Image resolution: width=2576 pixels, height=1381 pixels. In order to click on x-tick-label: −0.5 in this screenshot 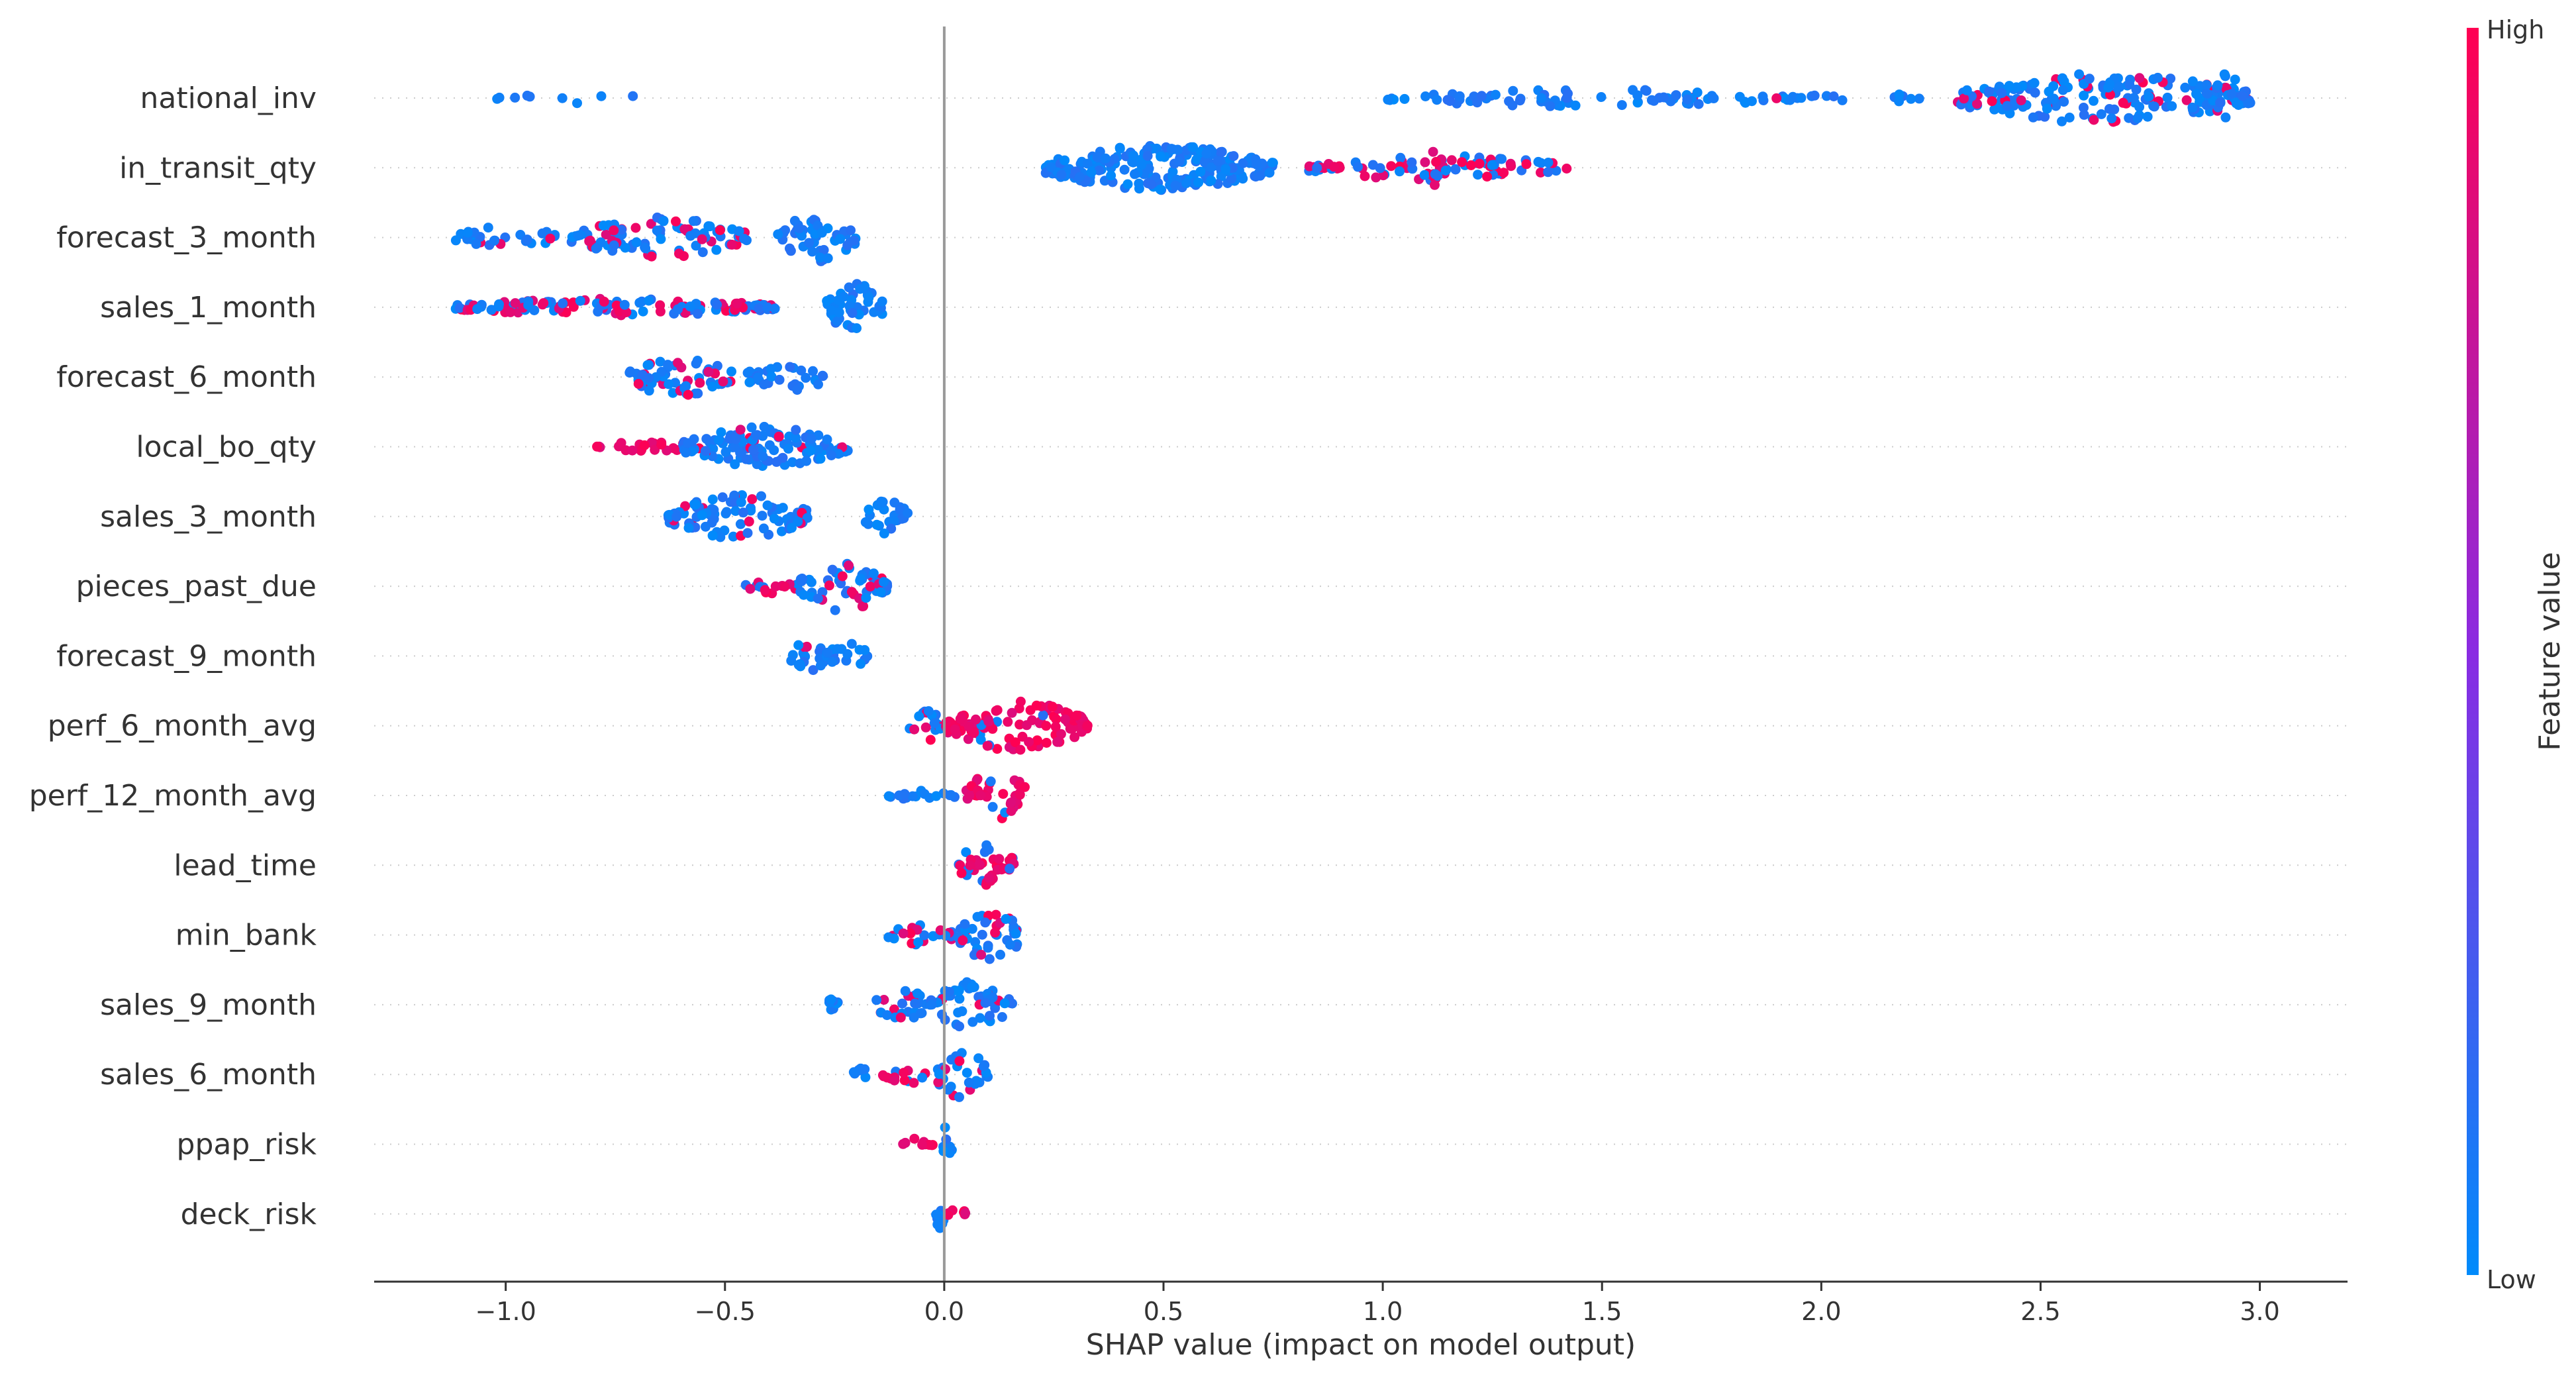, I will do `click(725, 1311)`.